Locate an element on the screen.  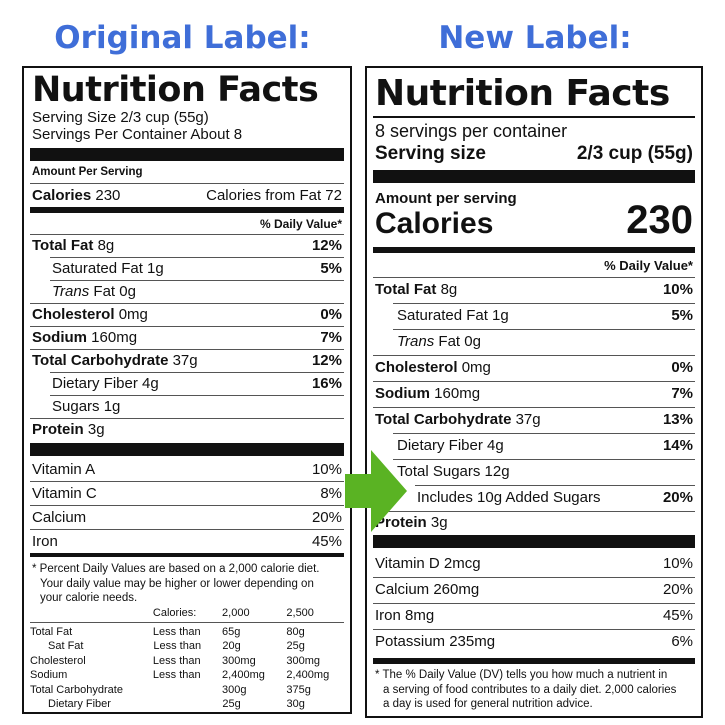
new-row-protein: Protein 3g is located at coordinates (411, 522).